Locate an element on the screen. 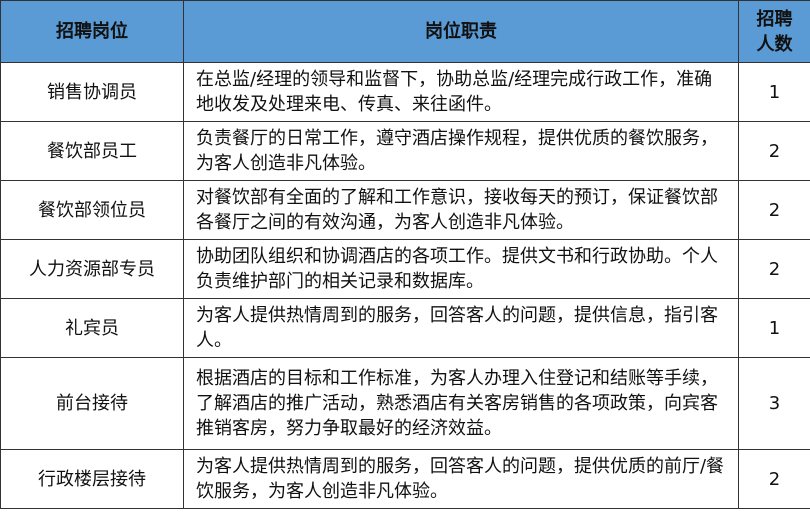 The height and width of the screenshot is (522, 810). position-cell: 销售协调员 is located at coordinates (92, 92).